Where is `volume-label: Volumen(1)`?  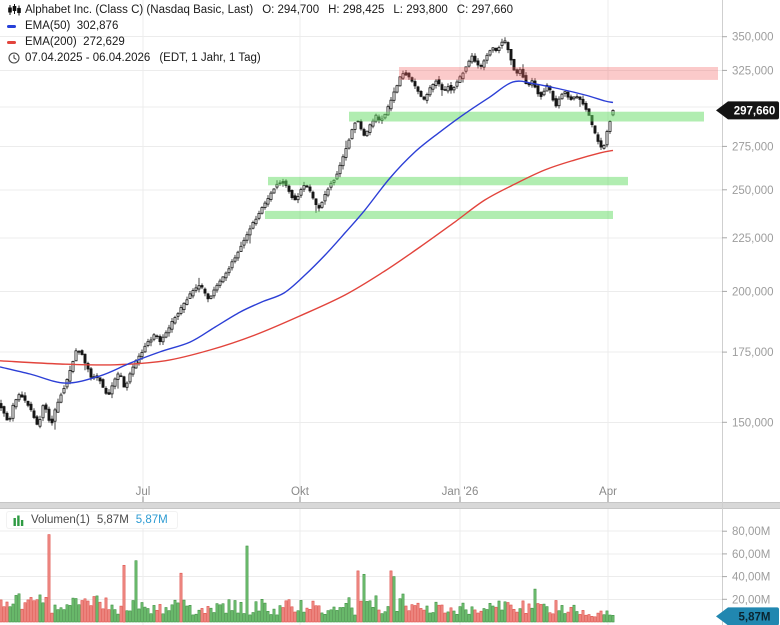 volume-label: Volumen(1) is located at coordinates (60, 520).